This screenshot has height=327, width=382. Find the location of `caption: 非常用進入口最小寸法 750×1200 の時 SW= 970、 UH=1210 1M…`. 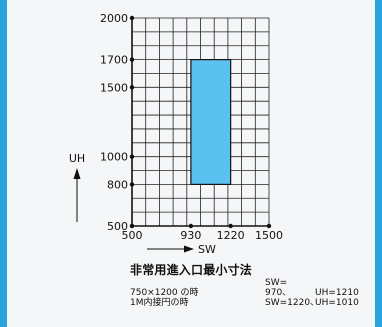

caption: 非常用進入口最小寸法 750×1200 の時 SW= 970、 UH=1210 1M… is located at coordinates (244, 286).